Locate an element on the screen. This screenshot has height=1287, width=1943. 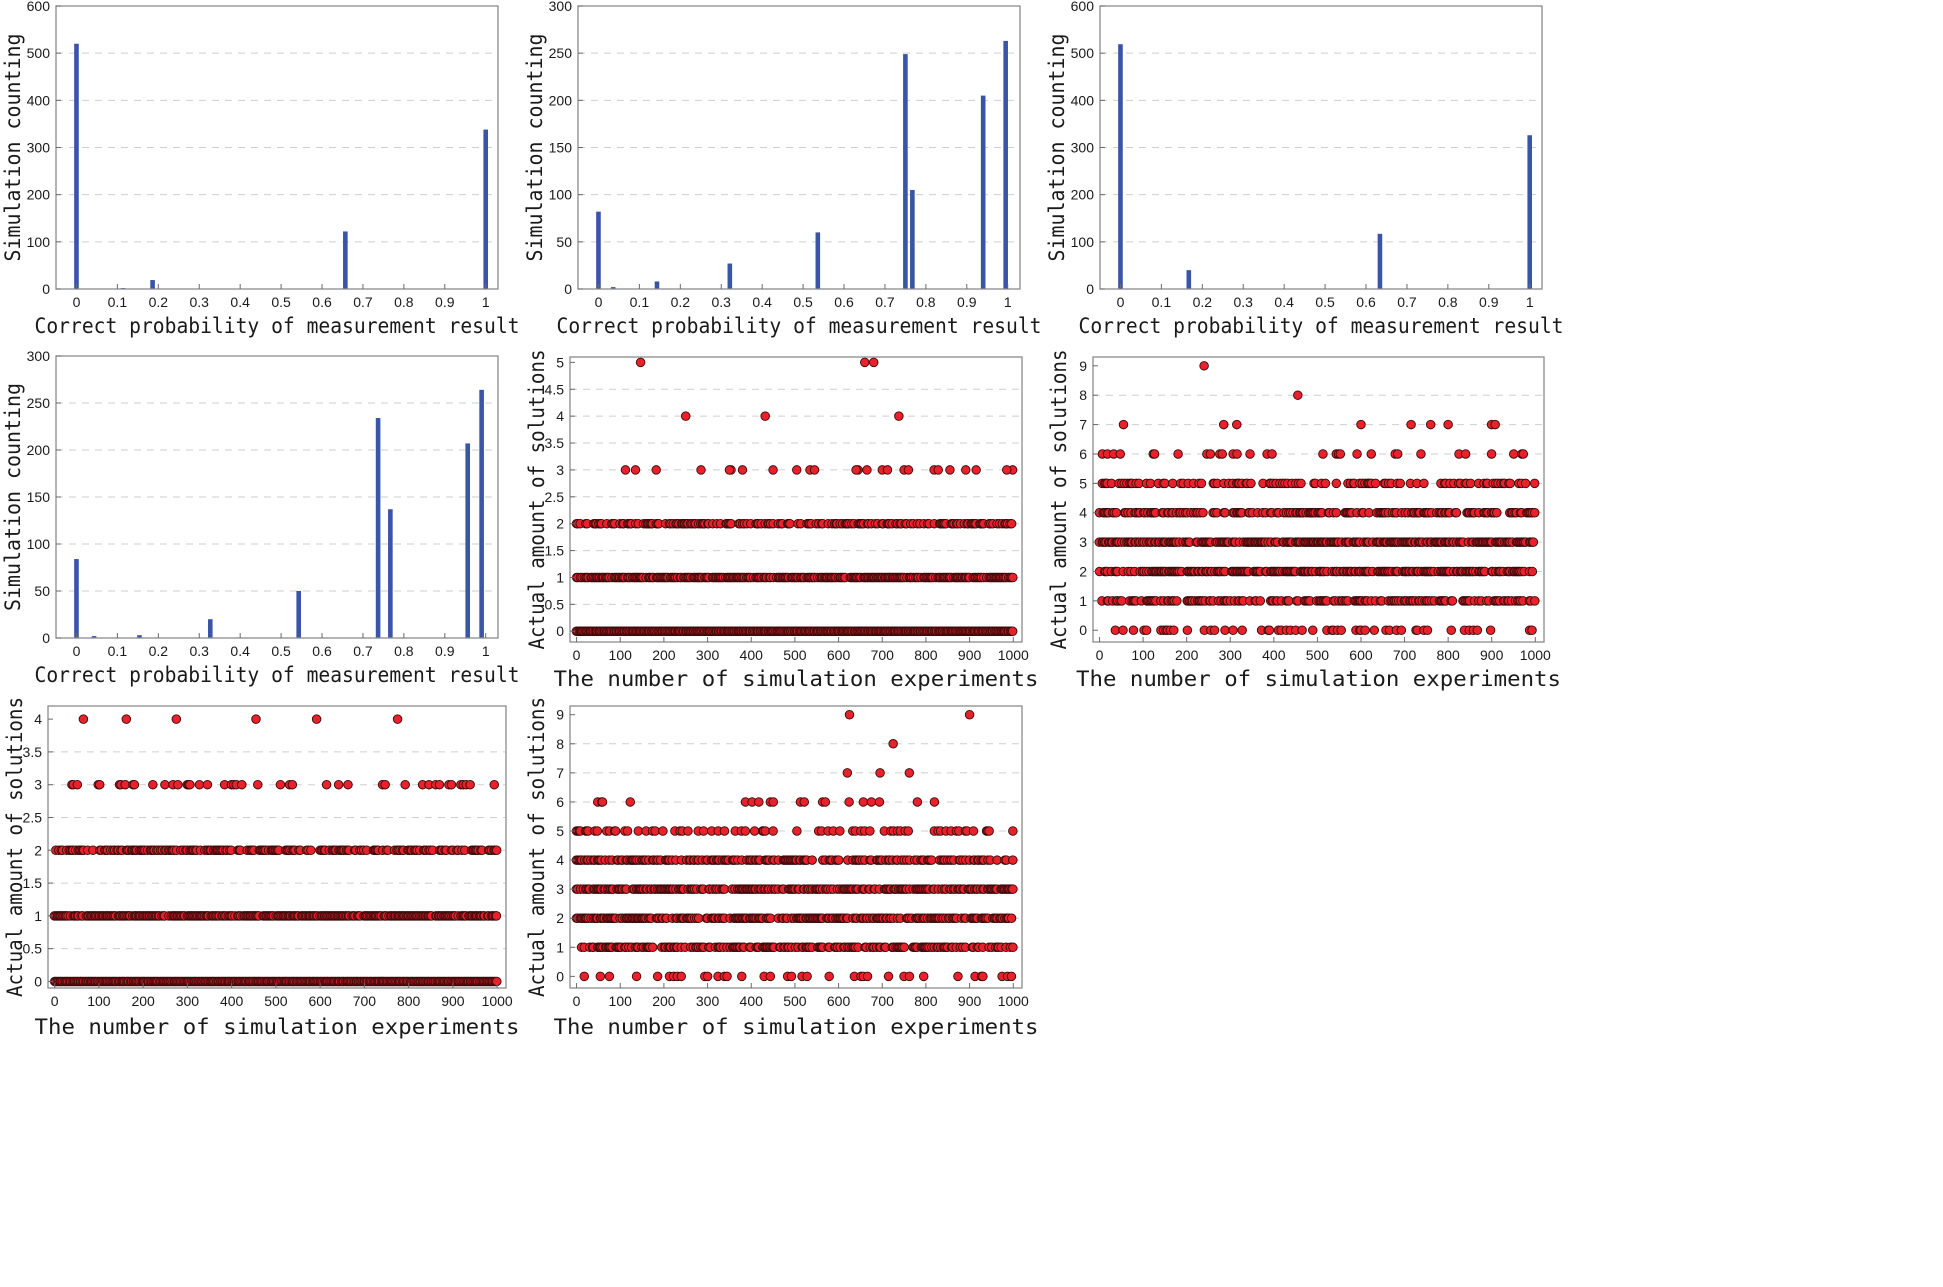
x-tick-label: 0.3 is located at coordinates (722, 302).